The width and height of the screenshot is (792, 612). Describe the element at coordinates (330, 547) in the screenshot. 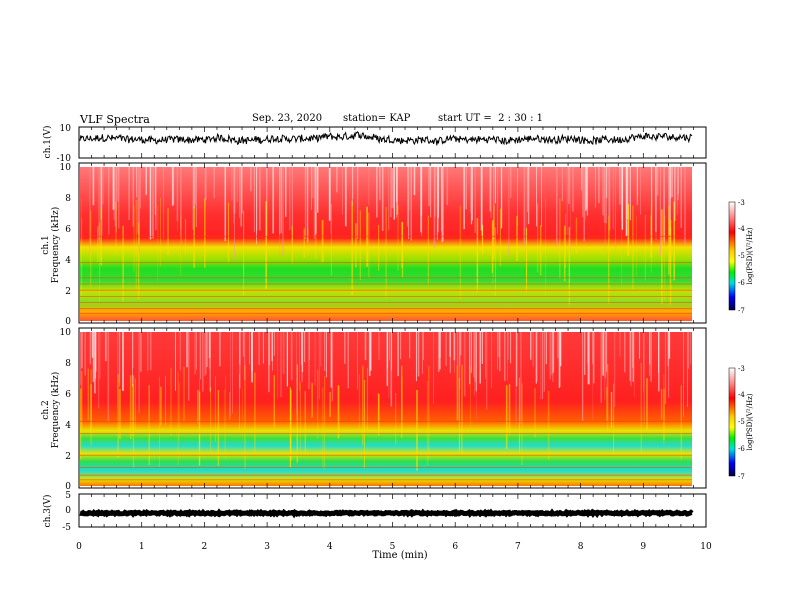

I see `time-tick-label: 4` at that location.